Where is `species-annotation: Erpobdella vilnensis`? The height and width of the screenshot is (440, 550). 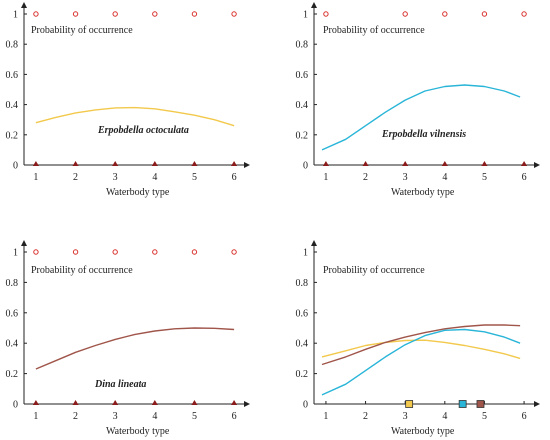
species-annotation: Erpobdella vilnensis is located at coordinates (423, 134).